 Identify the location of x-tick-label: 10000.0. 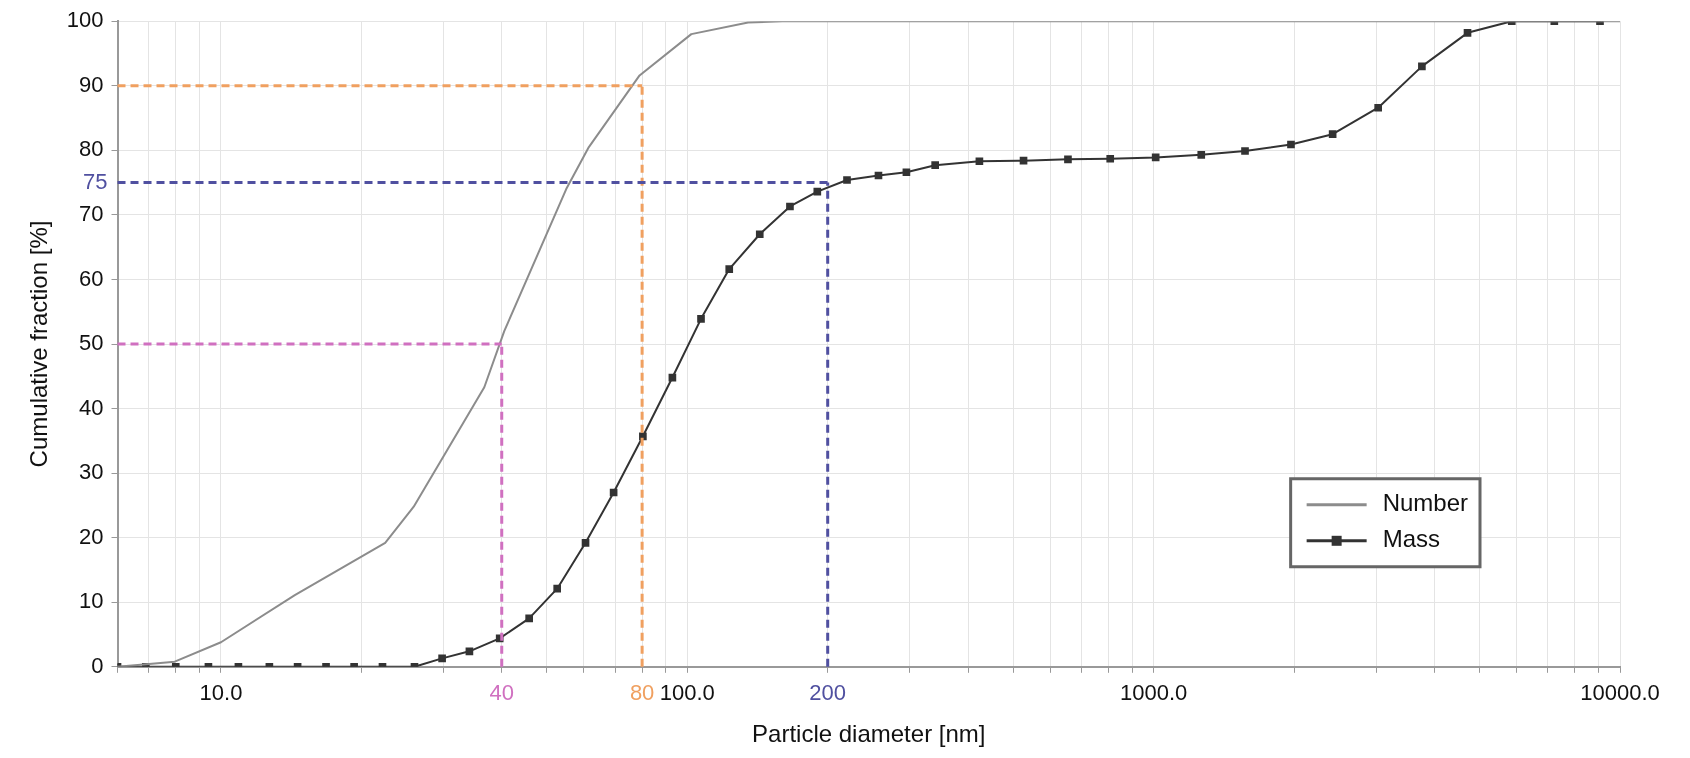
(1620, 693).